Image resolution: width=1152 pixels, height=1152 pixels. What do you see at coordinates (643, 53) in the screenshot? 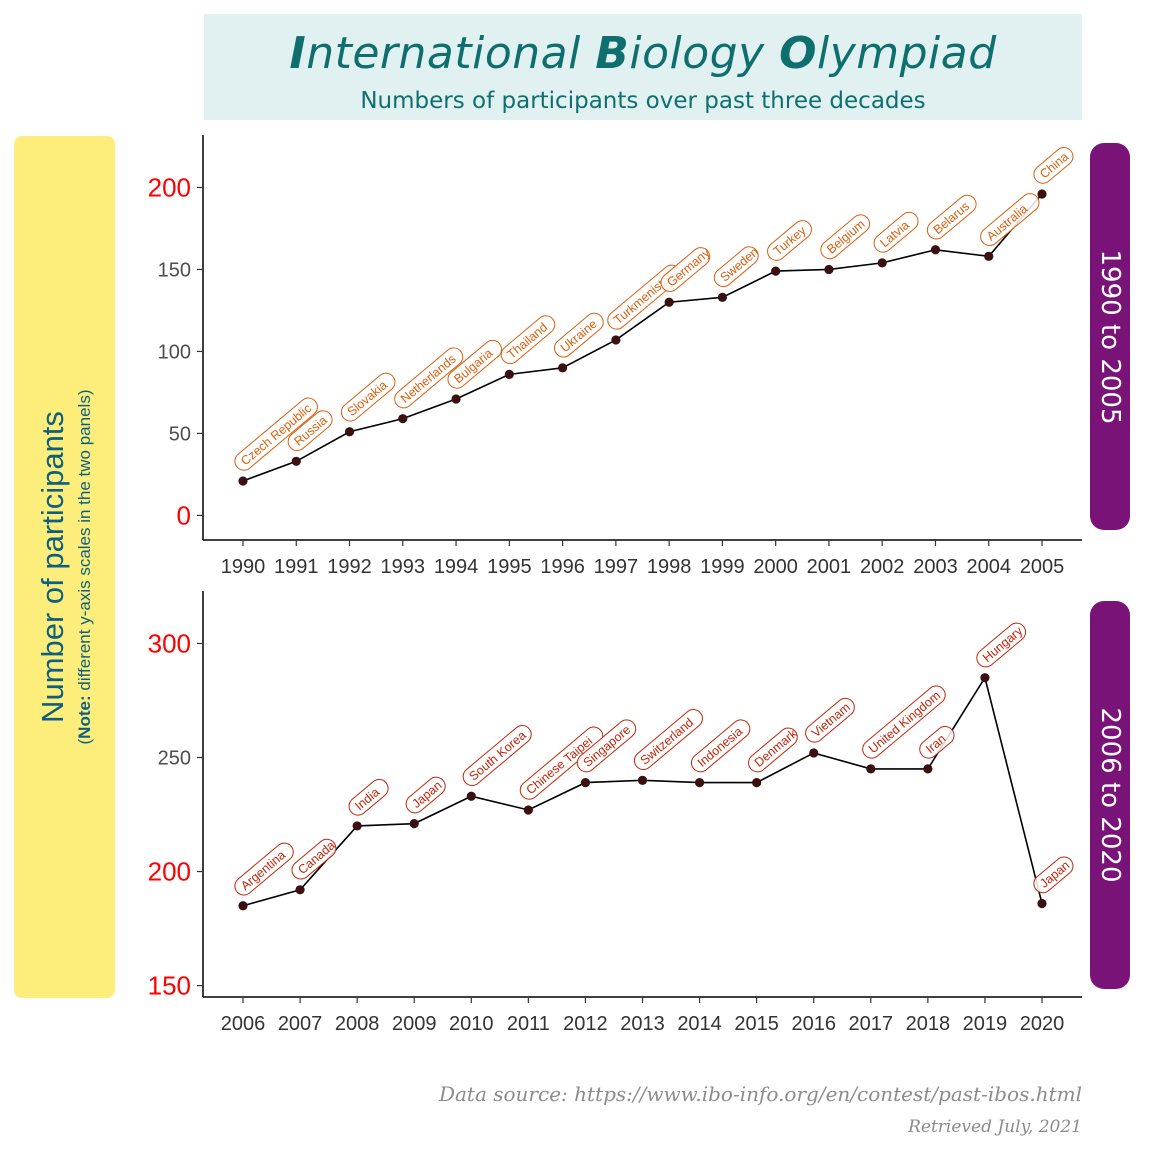
I see `chart-title: International Biology Olympiad` at bounding box center [643, 53].